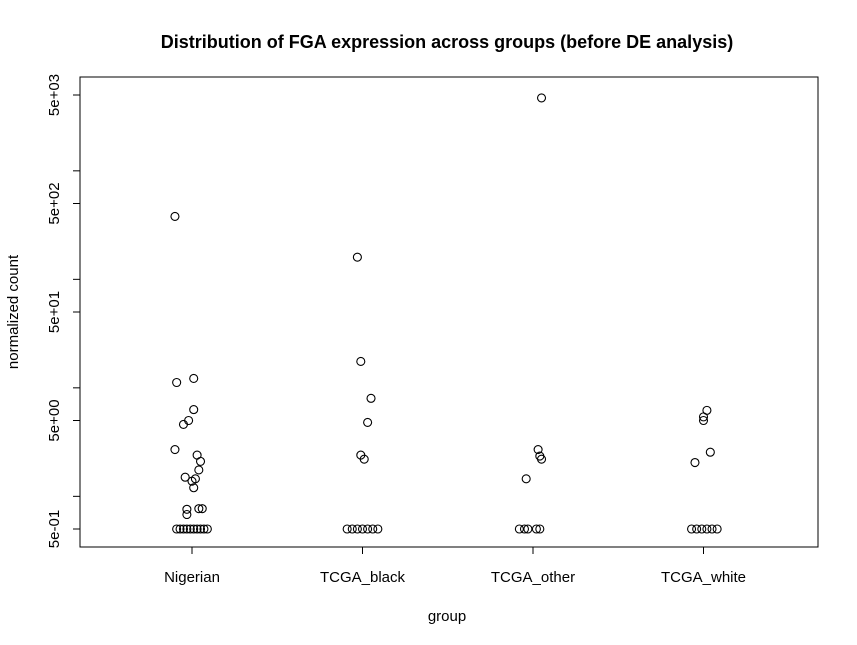 Image resolution: width=857 pixels, height=645 pixels. What do you see at coordinates (54, 420) in the screenshot?
I see `y-tick-label: 5e+00` at bounding box center [54, 420].